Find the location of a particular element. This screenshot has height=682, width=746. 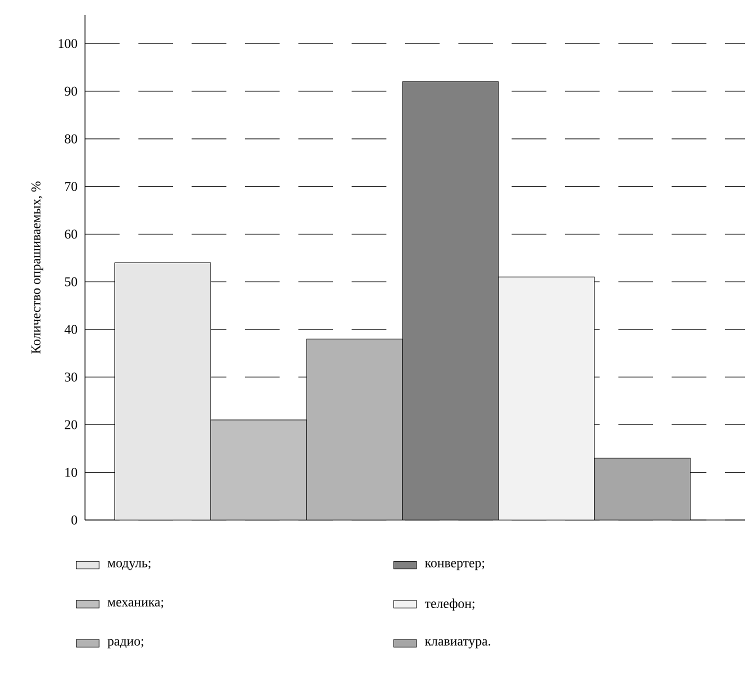

legend-label: клавиатура. is located at coordinates (457, 643).